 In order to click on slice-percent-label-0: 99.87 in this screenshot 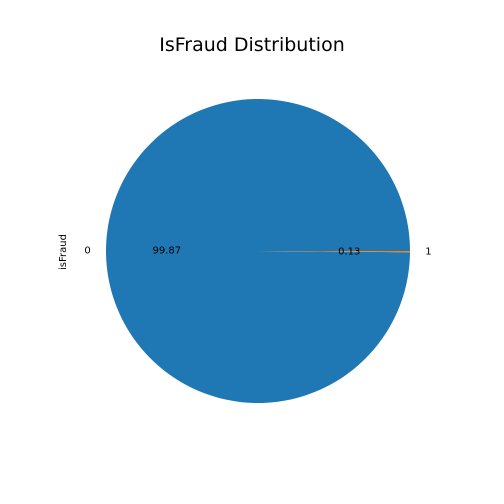, I will do `click(166, 251)`.